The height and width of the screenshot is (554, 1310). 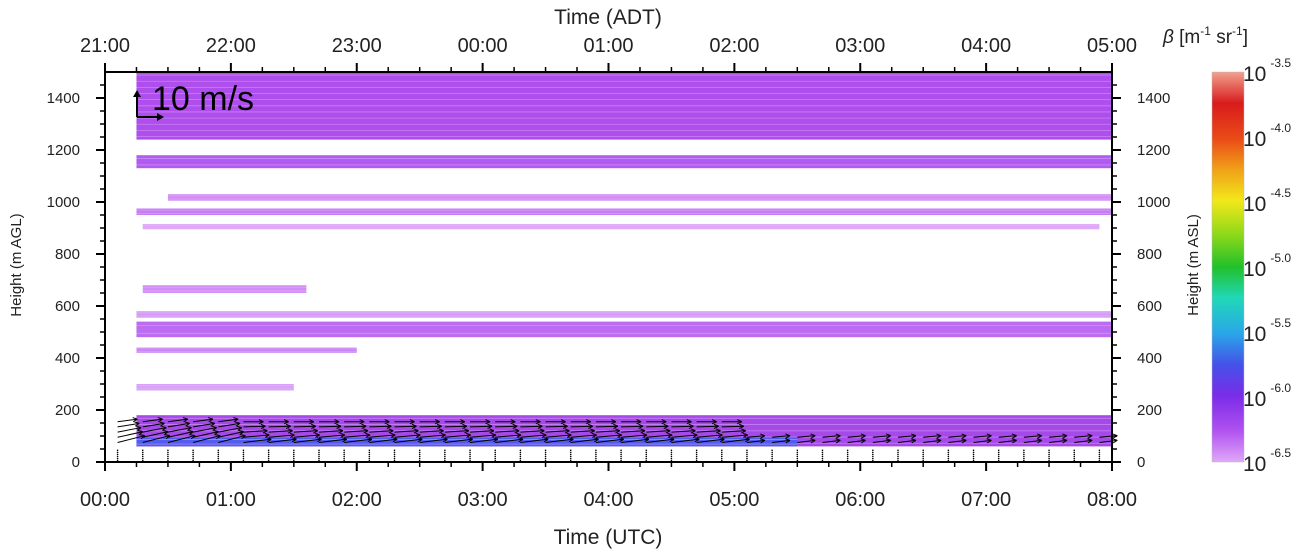 I want to click on right-tick-label: 200, so click(x=1149, y=410).